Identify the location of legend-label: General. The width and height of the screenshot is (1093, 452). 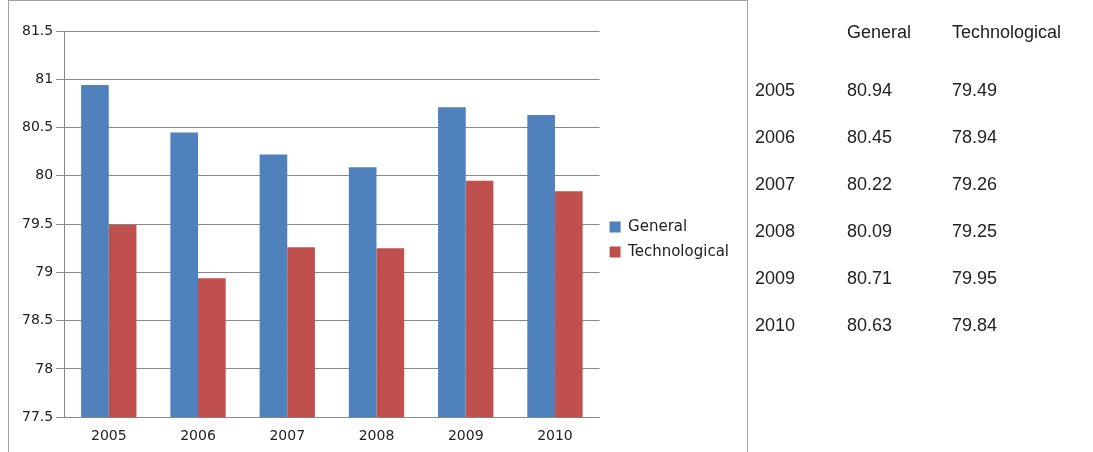
(658, 225).